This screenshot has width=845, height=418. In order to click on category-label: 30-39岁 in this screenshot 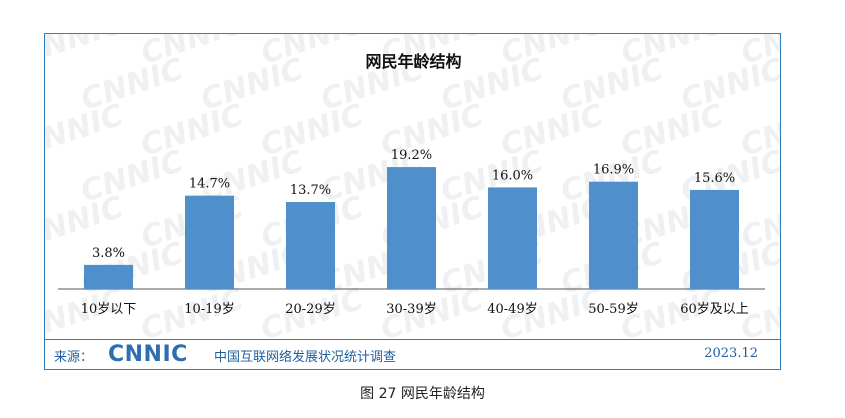, I will do `click(411, 309)`.